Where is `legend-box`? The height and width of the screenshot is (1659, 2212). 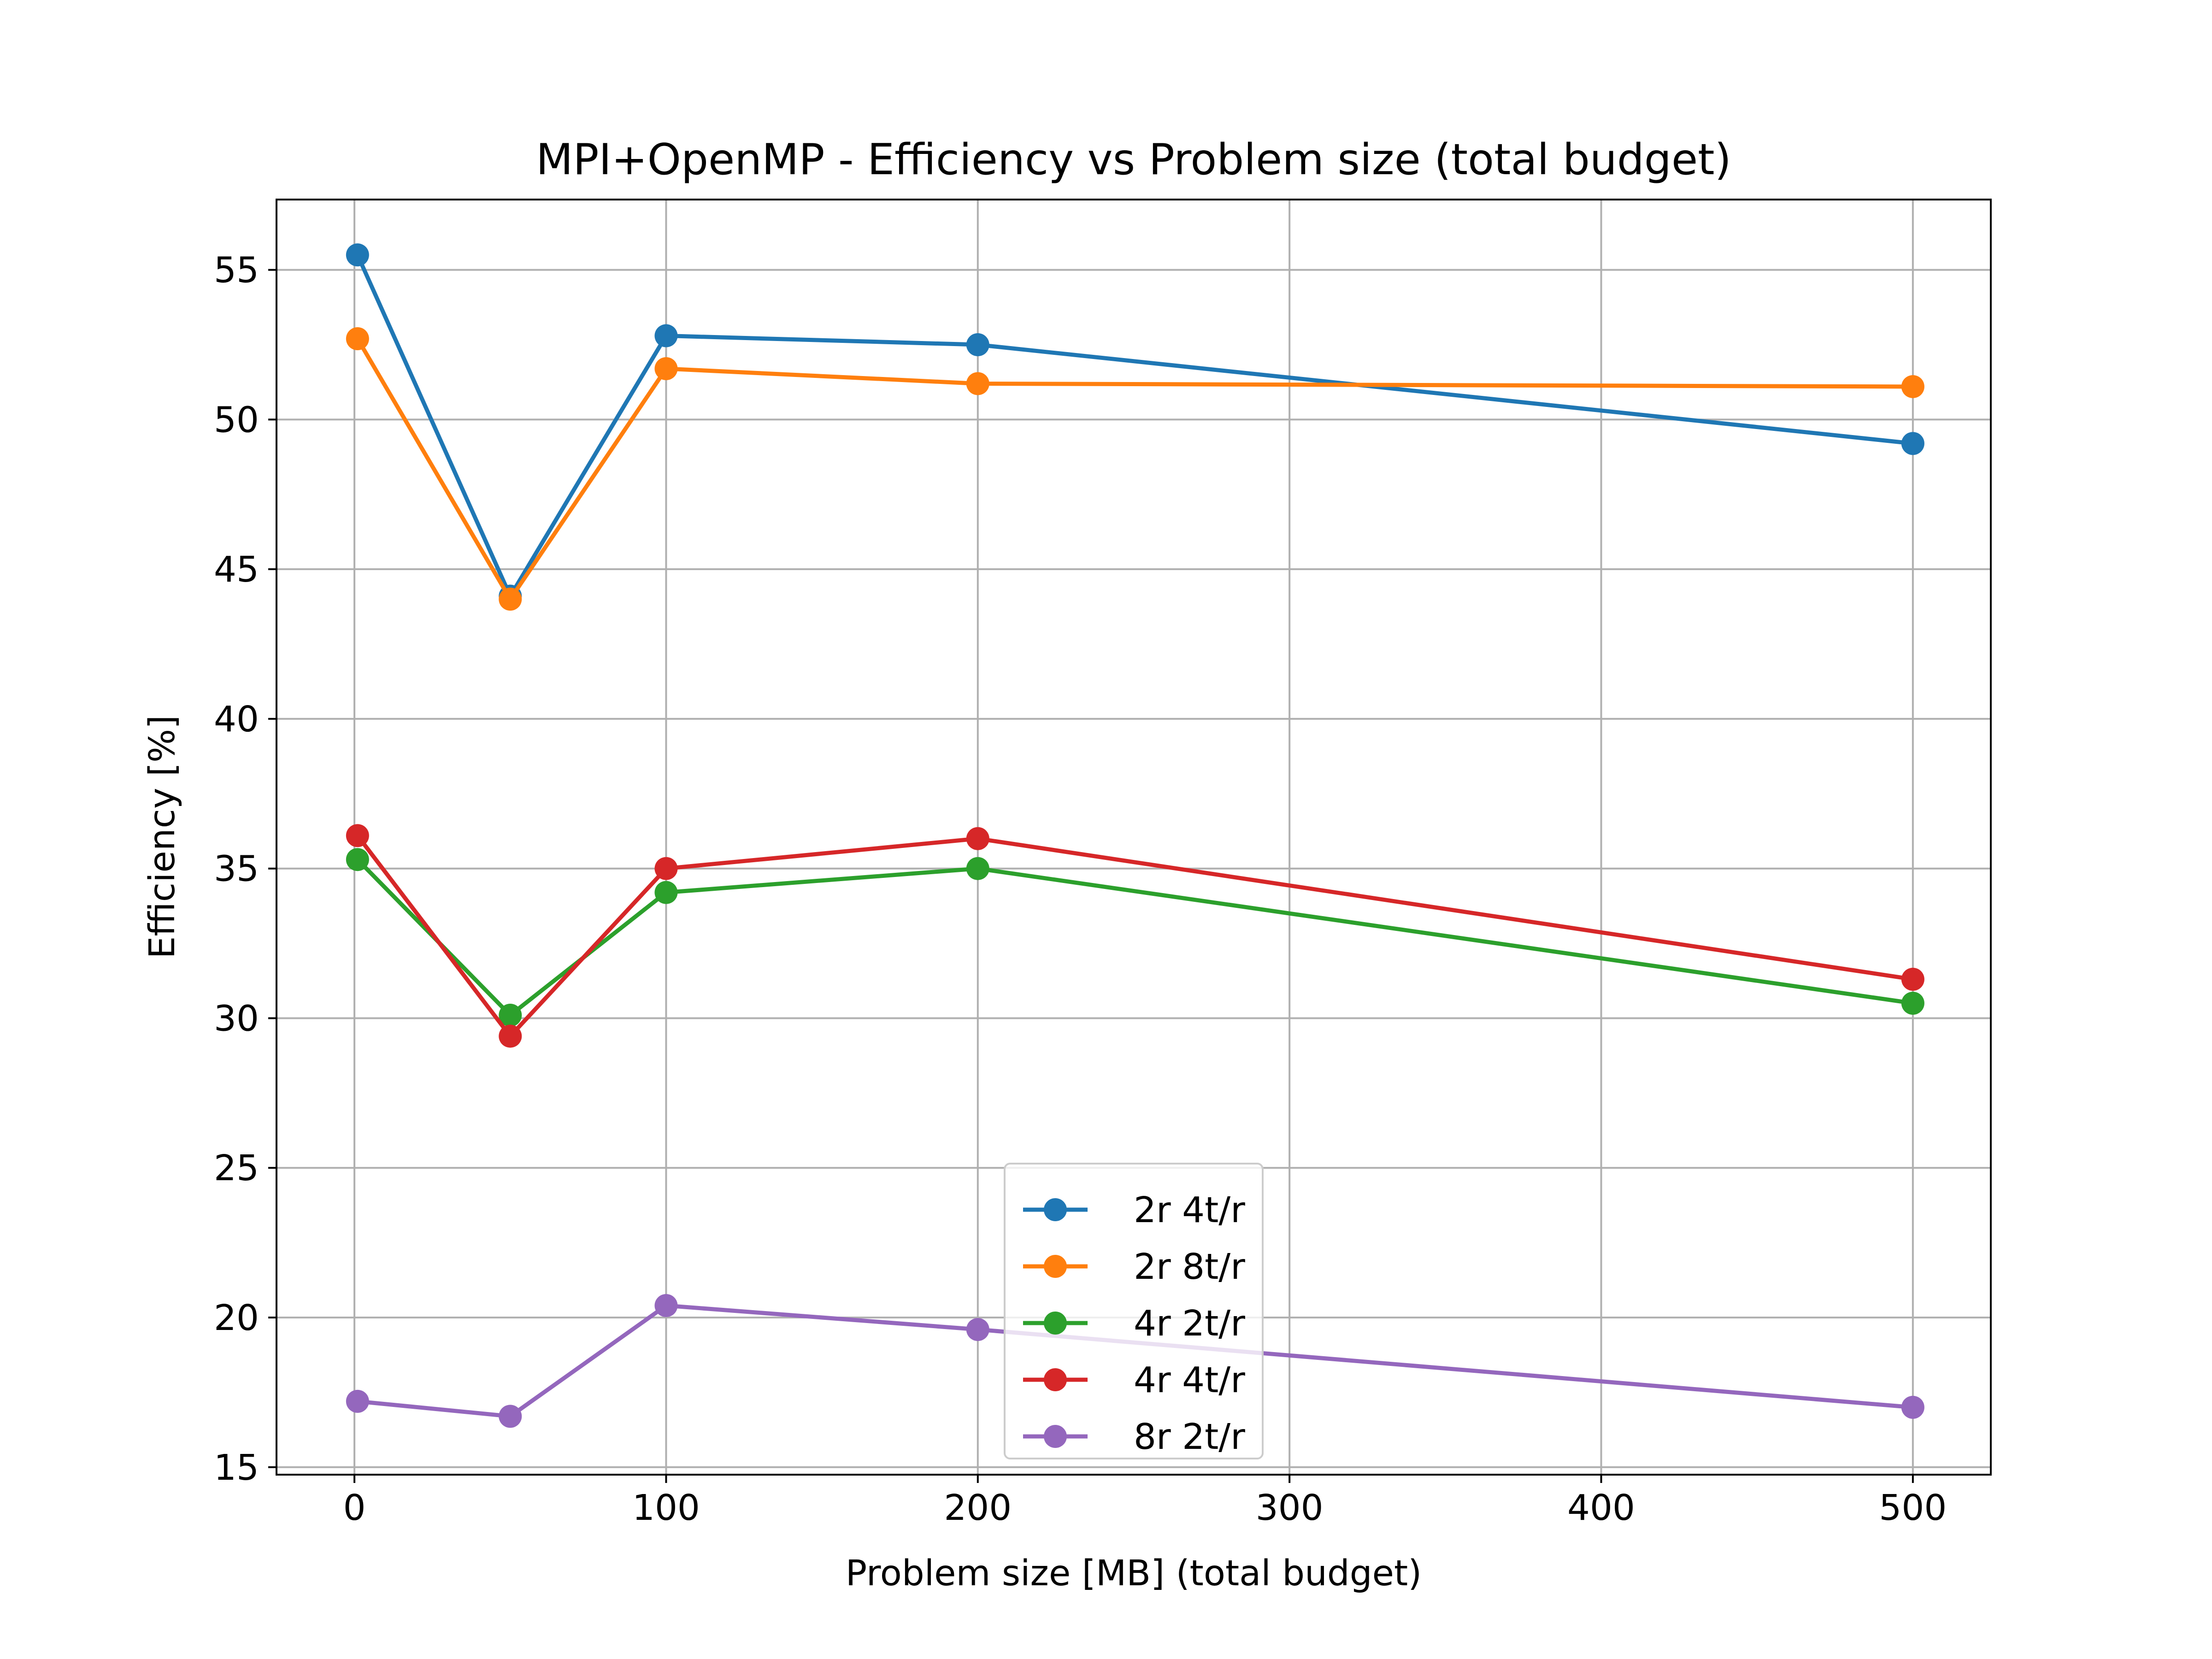 legend-box is located at coordinates (1134, 1311).